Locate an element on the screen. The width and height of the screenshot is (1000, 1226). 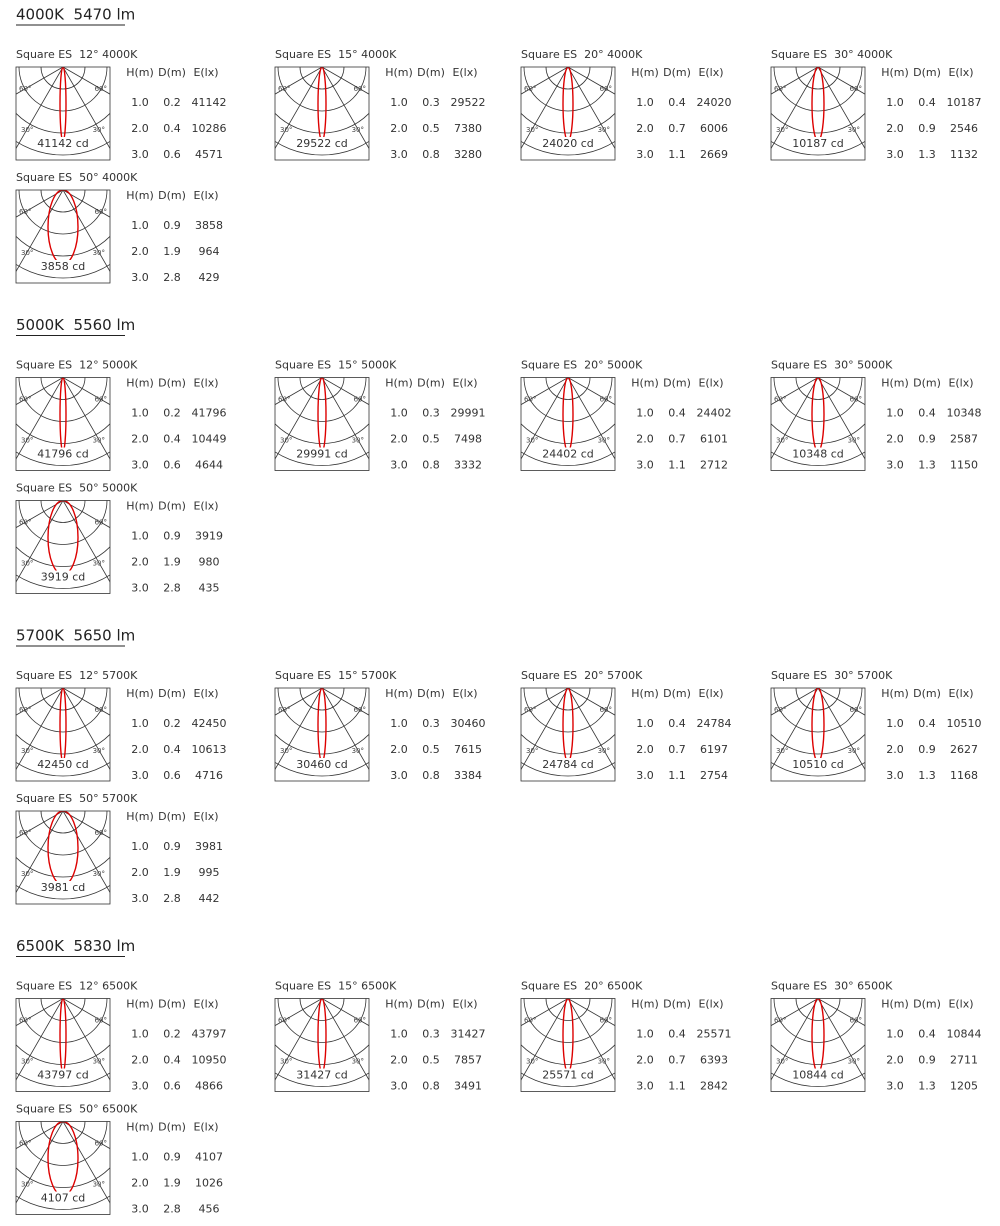
table-cell: 3.0 is located at coordinates (645, 154).